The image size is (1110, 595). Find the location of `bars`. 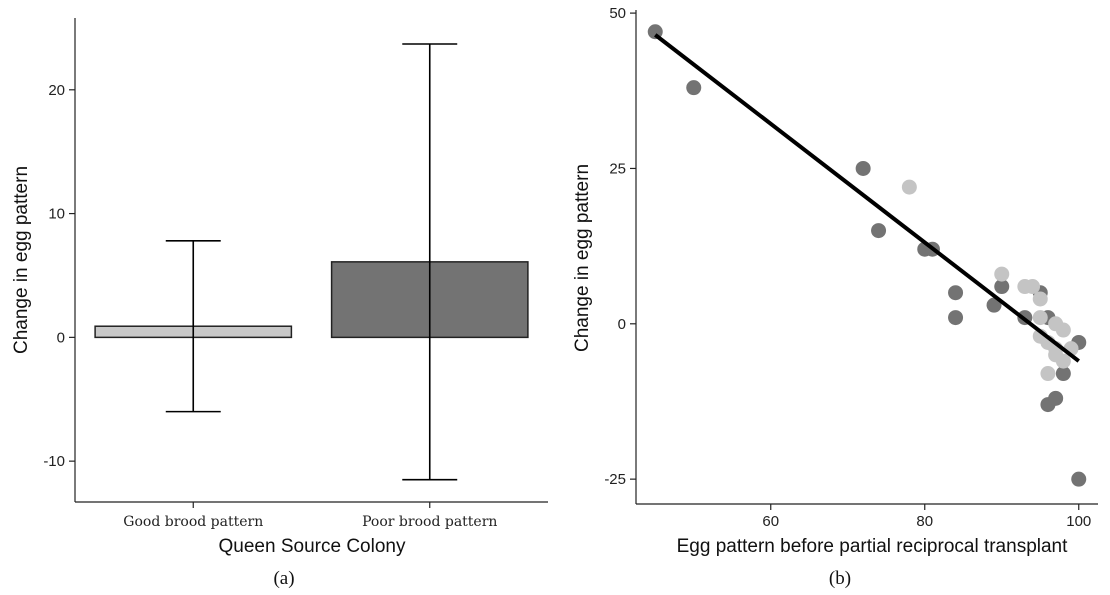

bars is located at coordinates (311, 300).